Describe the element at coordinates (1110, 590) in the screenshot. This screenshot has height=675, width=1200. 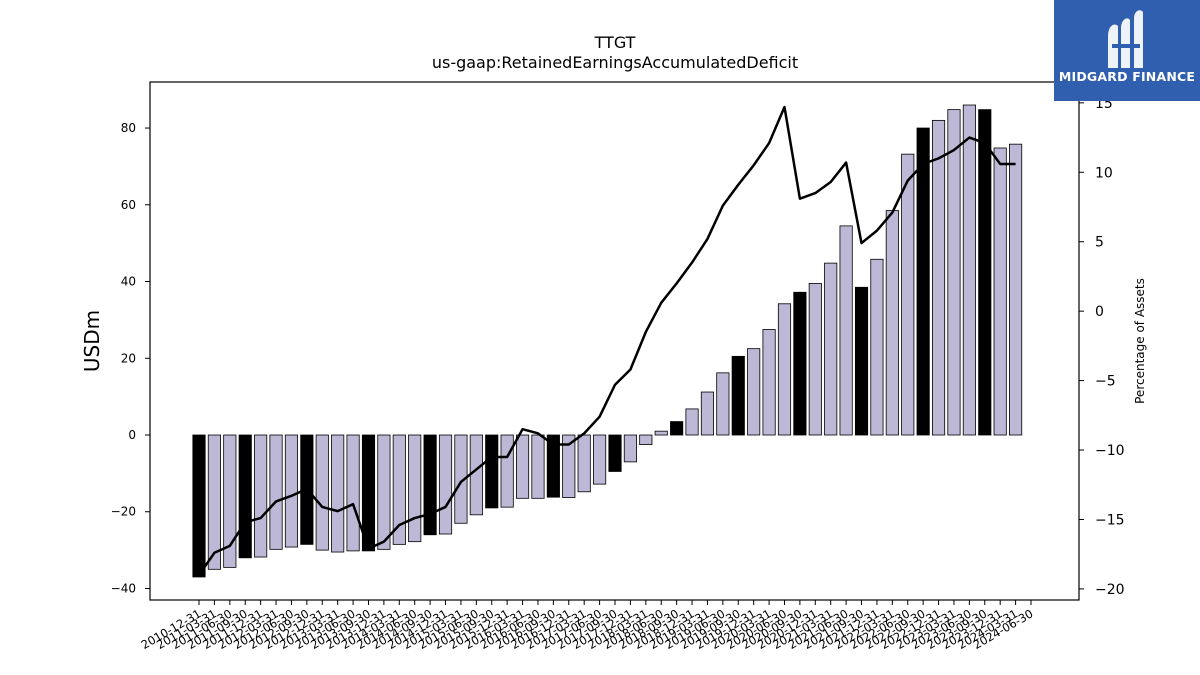
I see `y2-tick-label: −20` at that location.